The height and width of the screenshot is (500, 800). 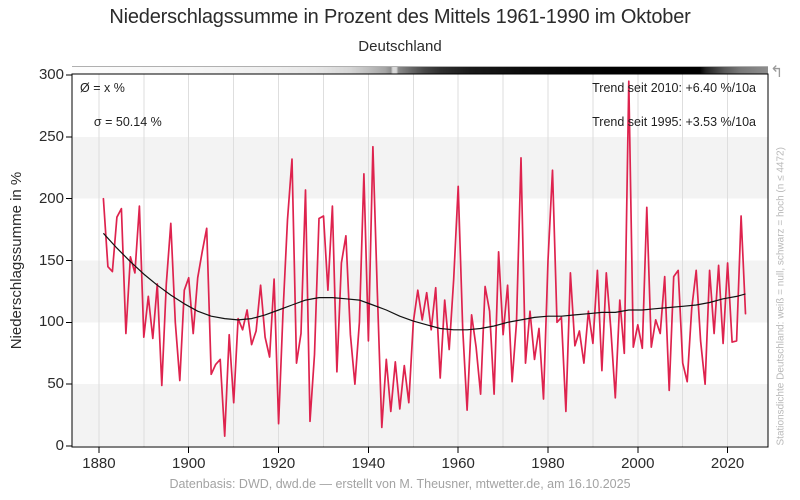 What do you see at coordinates (458, 463) in the screenshot?
I see `x-tick-label: 1960` at bounding box center [458, 463].